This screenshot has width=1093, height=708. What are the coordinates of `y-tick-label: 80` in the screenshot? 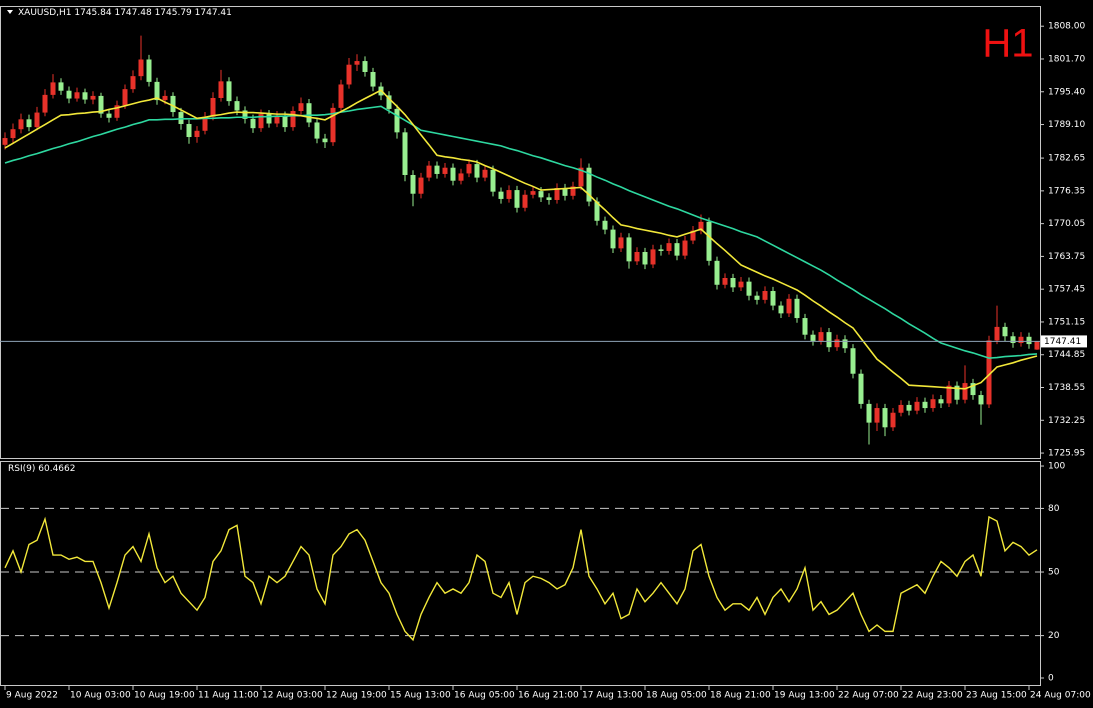 It's located at (1054, 509).